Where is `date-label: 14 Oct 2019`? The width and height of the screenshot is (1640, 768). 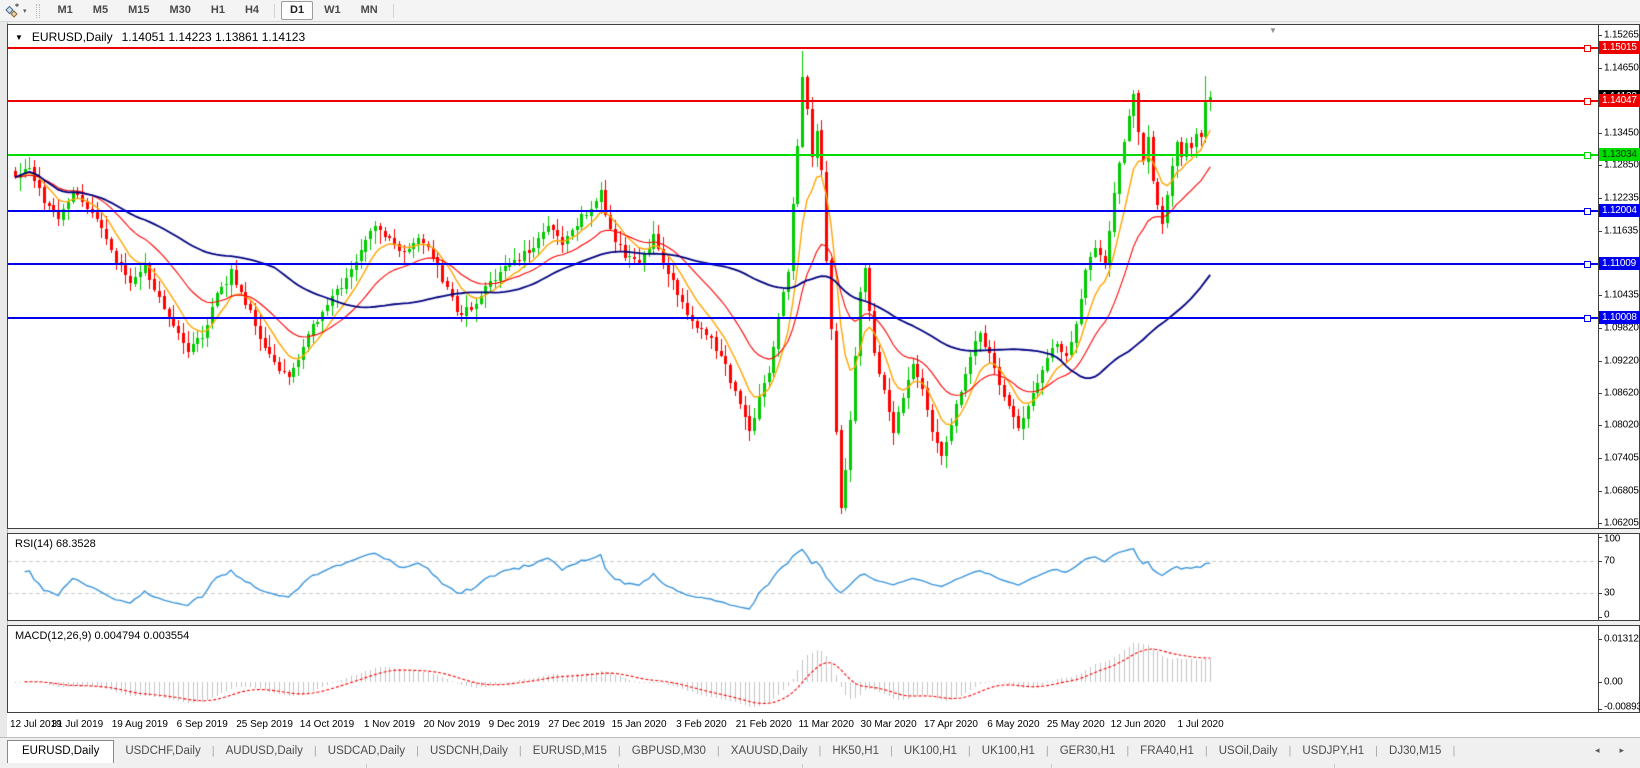
date-label: 14 Oct 2019 is located at coordinates (327, 724).